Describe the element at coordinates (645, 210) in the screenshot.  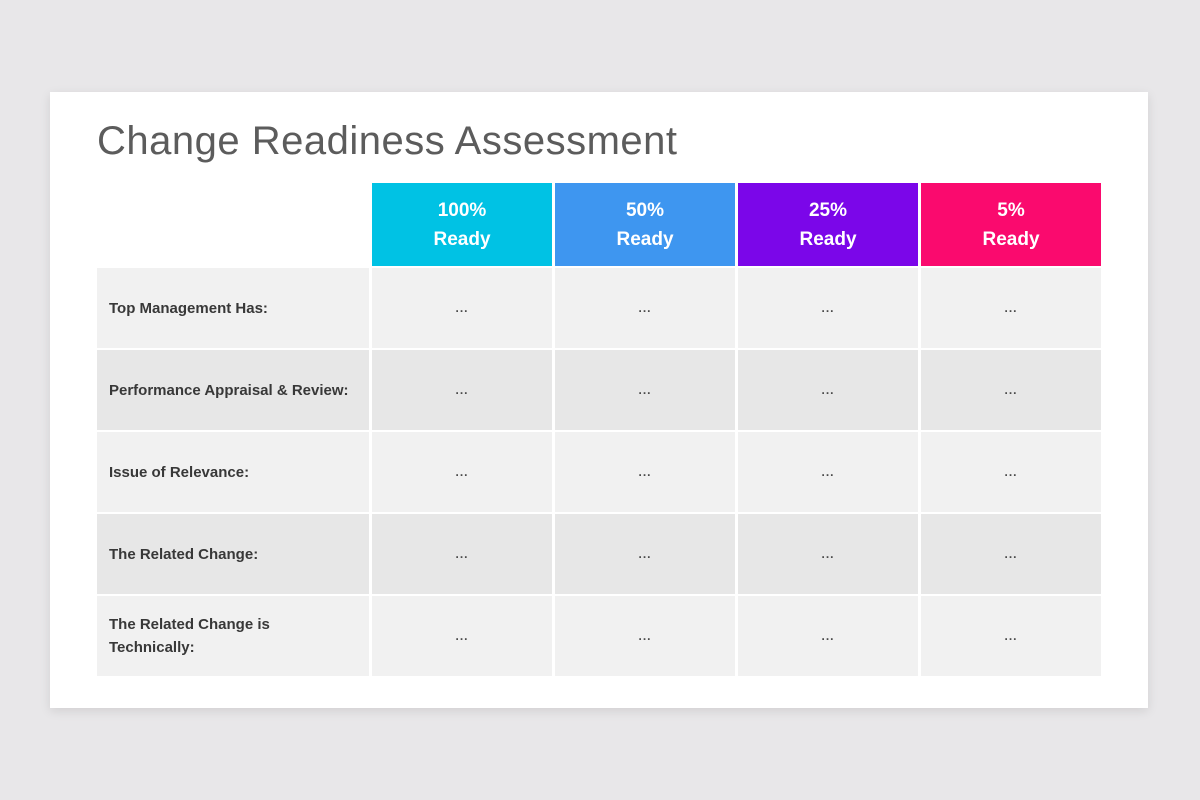
I see `column-header-percent: 50%` at that location.